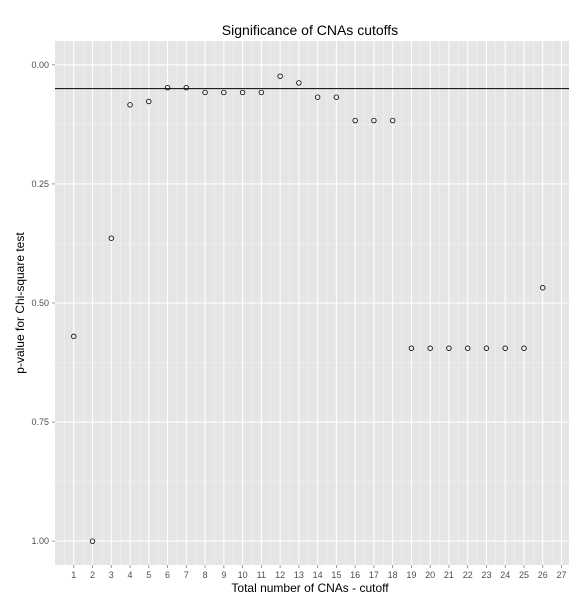 The height and width of the screenshot is (612, 586). What do you see at coordinates (449, 575) in the screenshot?
I see `x-tick-label: 21` at bounding box center [449, 575].